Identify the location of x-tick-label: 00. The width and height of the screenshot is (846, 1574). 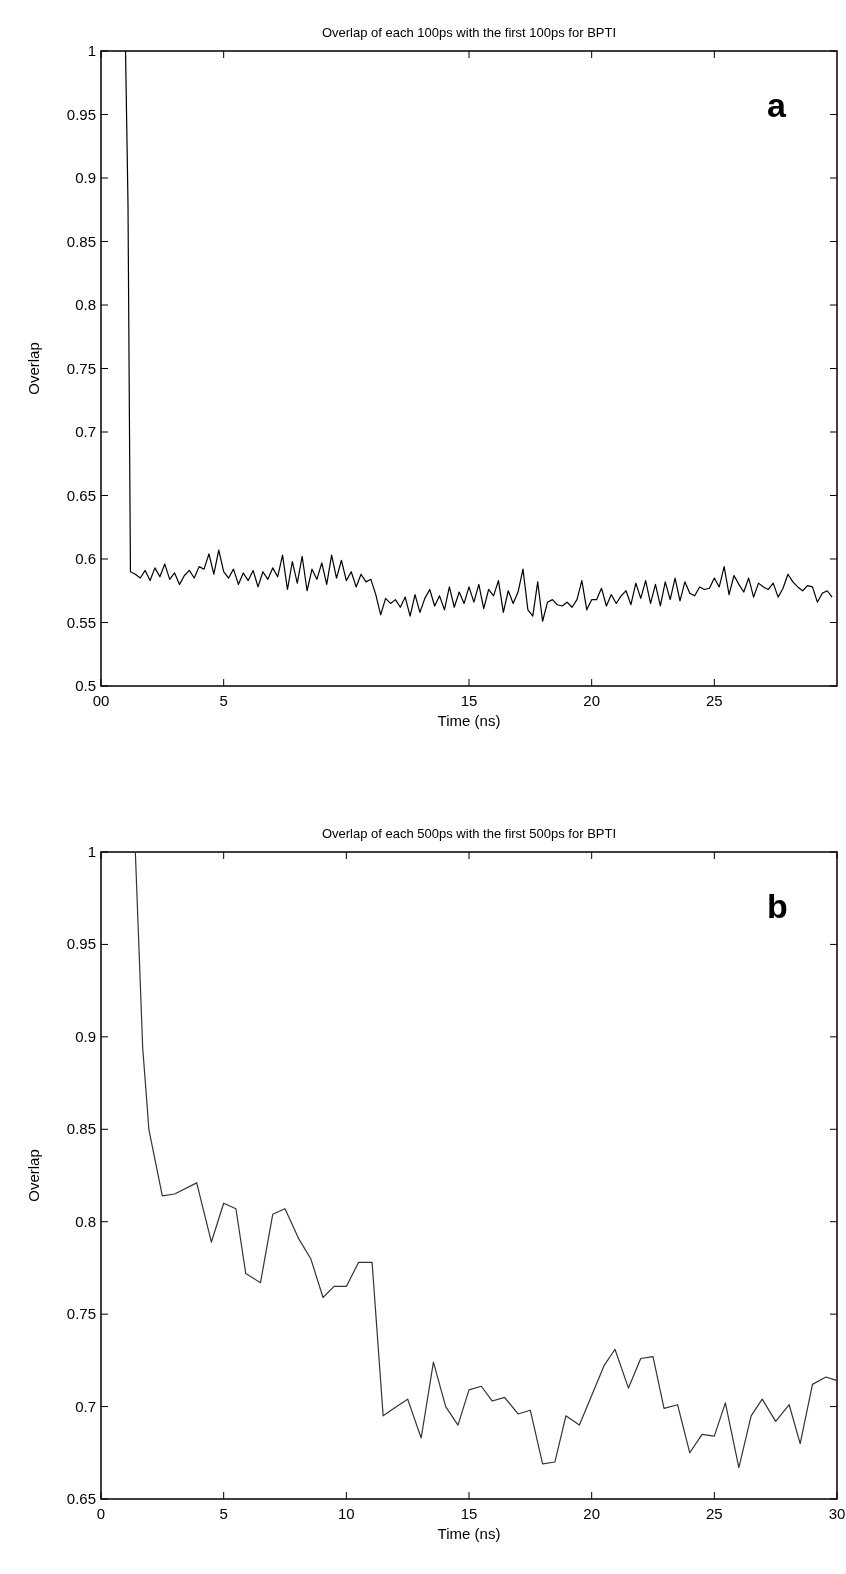
(101, 700).